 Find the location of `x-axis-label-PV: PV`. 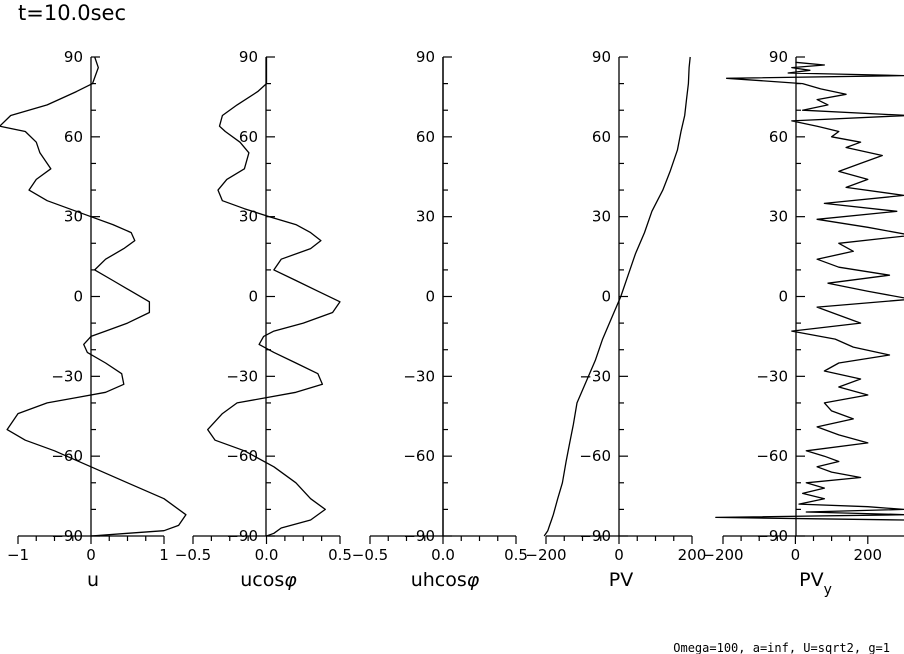

x-axis-label-PV: PV is located at coordinates (621, 580).